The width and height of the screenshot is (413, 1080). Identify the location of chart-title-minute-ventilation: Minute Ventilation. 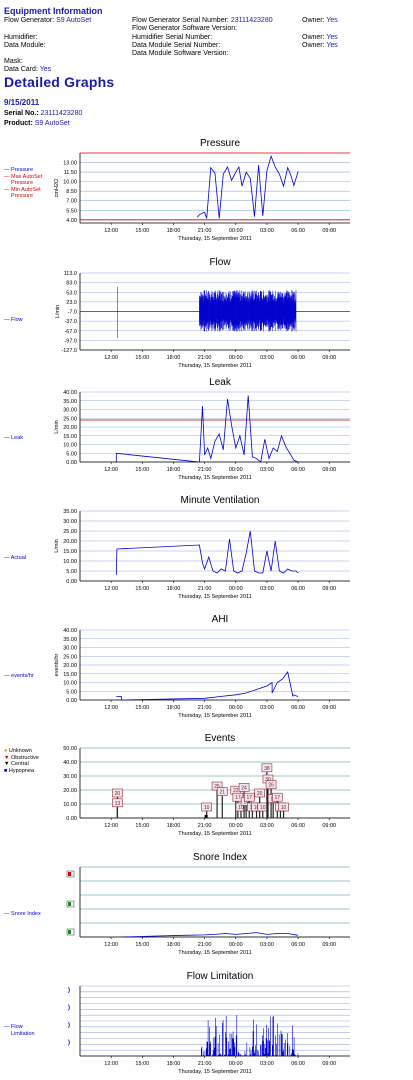
(220, 500).